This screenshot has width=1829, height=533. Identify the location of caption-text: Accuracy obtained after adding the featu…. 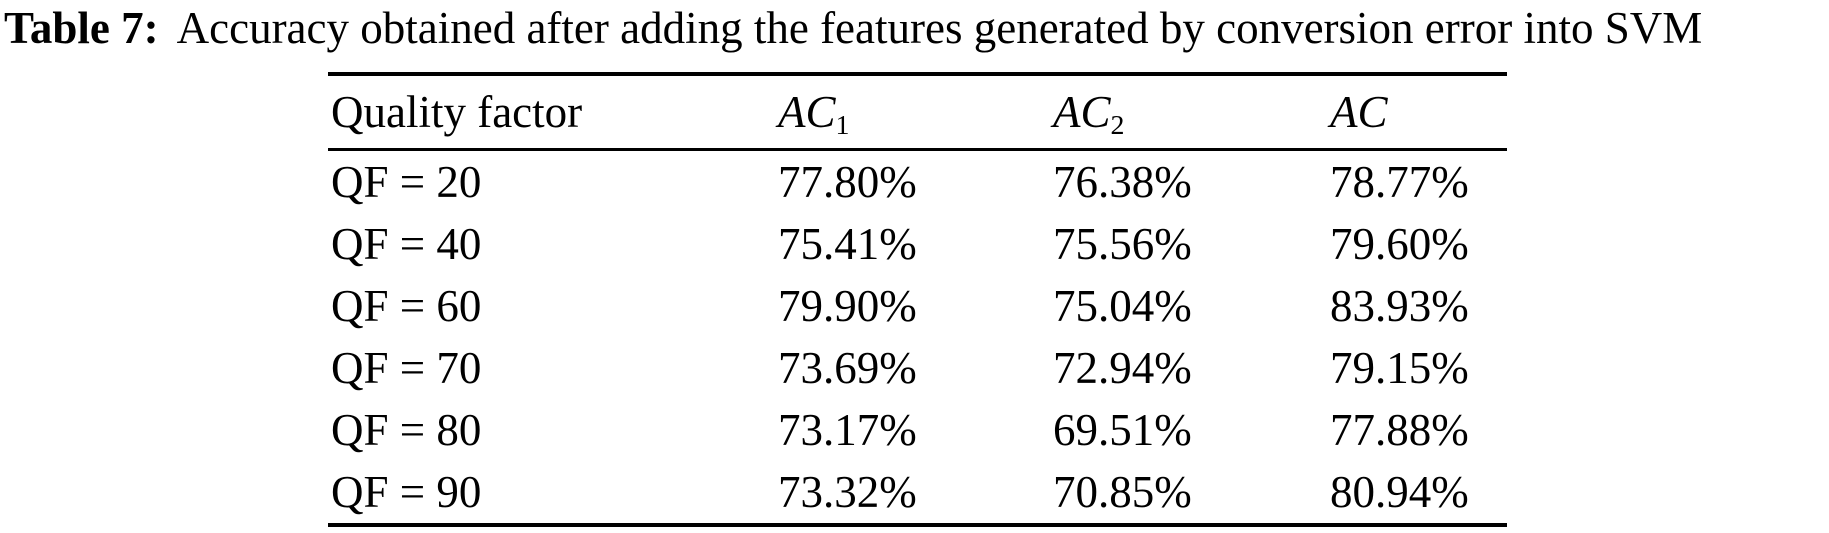
(939, 28).